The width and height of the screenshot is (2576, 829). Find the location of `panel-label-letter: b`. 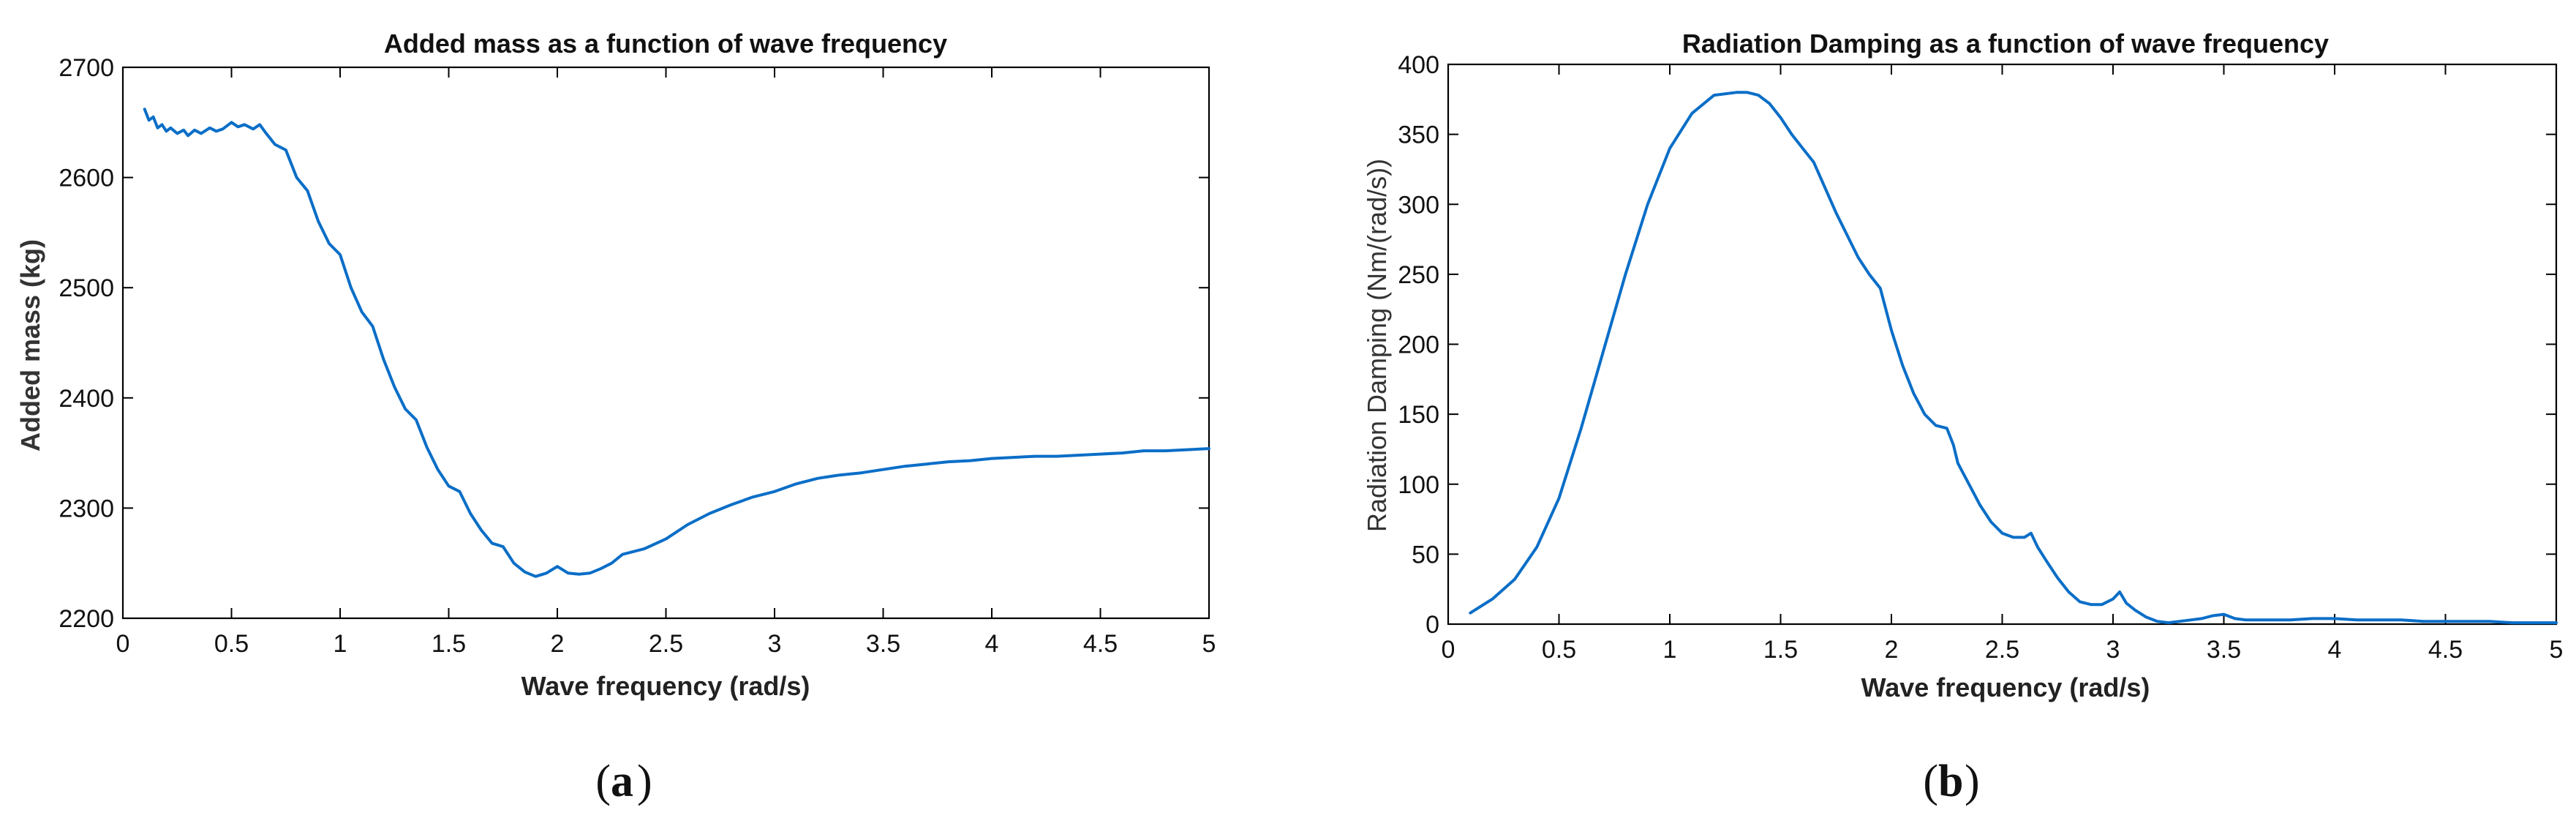

panel-label-letter: b is located at coordinates (1950, 781).